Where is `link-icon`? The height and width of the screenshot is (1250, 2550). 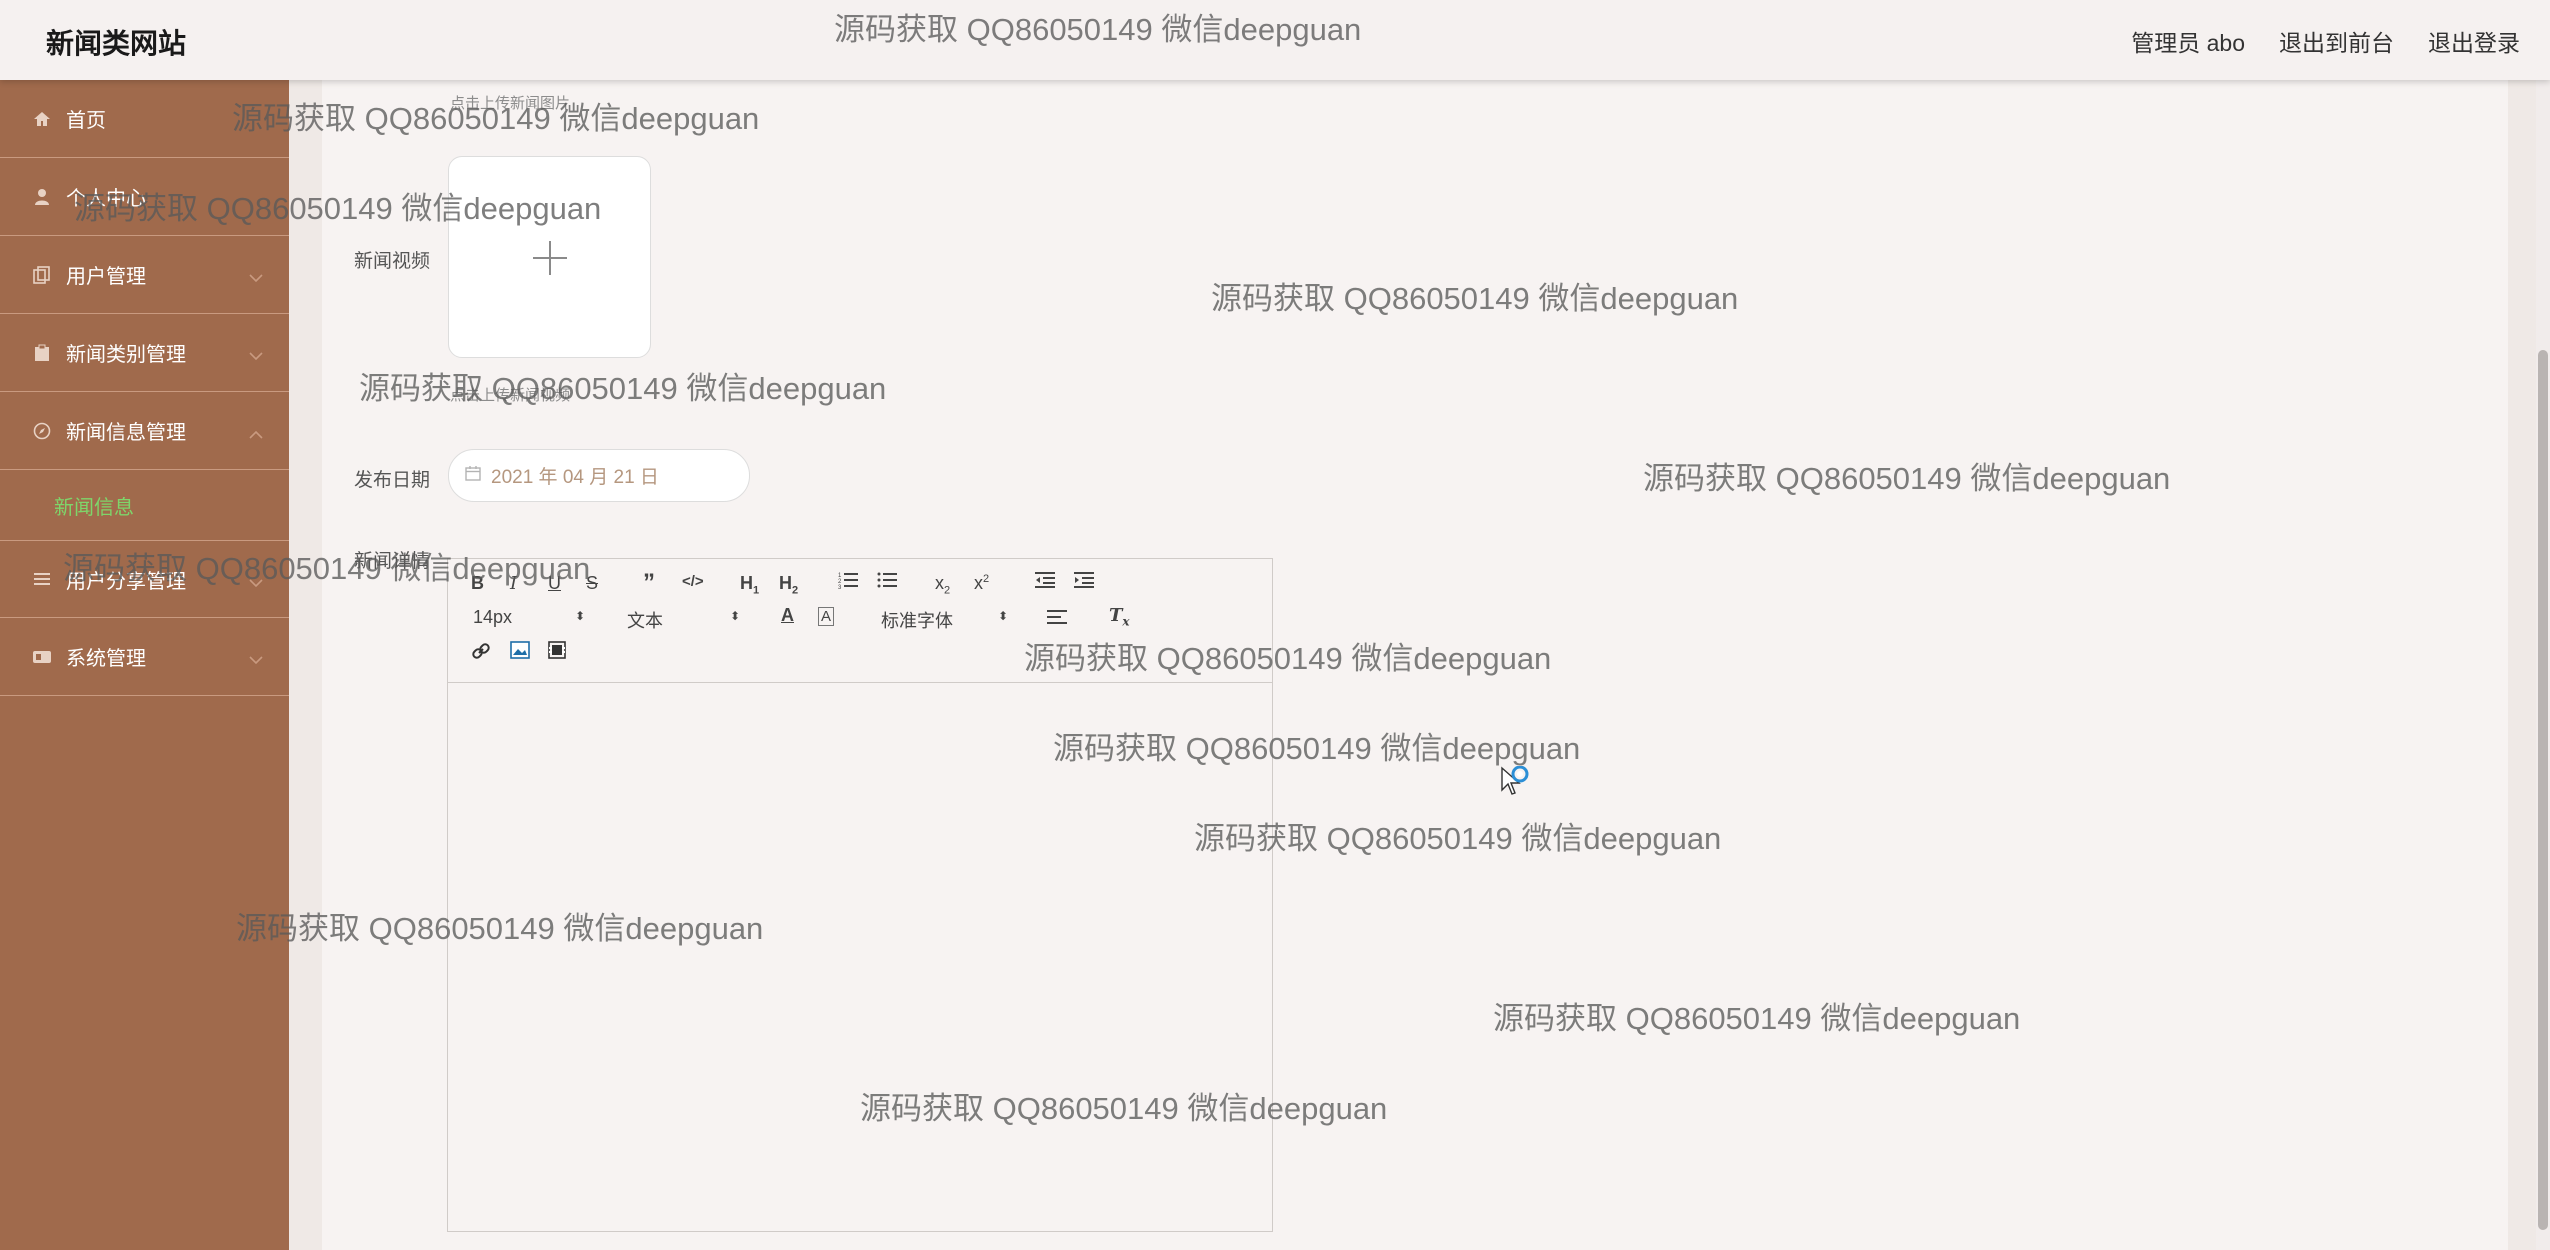 link-icon is located at coordinates (481, 653).